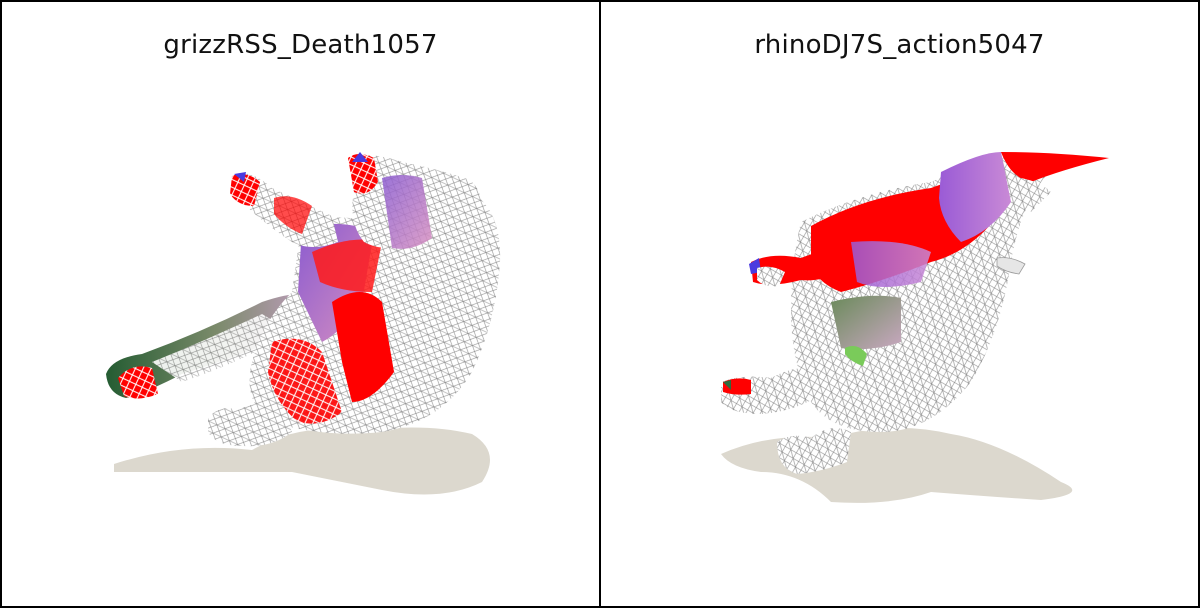  What do you see at coordinates (600, 304) in the screenshot?
I see `panel-divider` at bounding box center [600, 304].